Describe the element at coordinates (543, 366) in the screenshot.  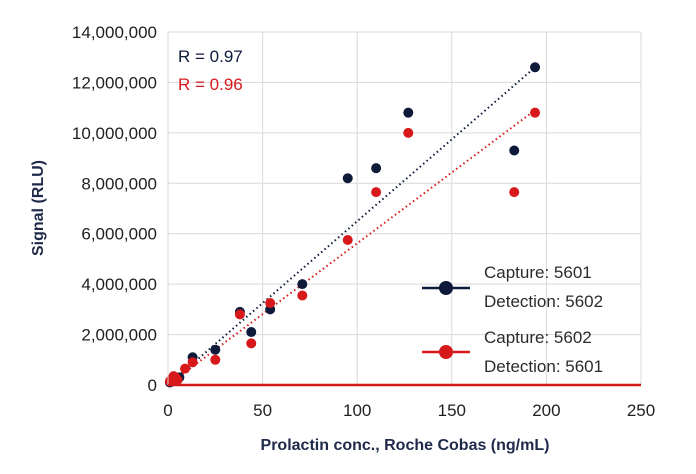
I see `legend-label-2b: Detection: 5601` at that location.